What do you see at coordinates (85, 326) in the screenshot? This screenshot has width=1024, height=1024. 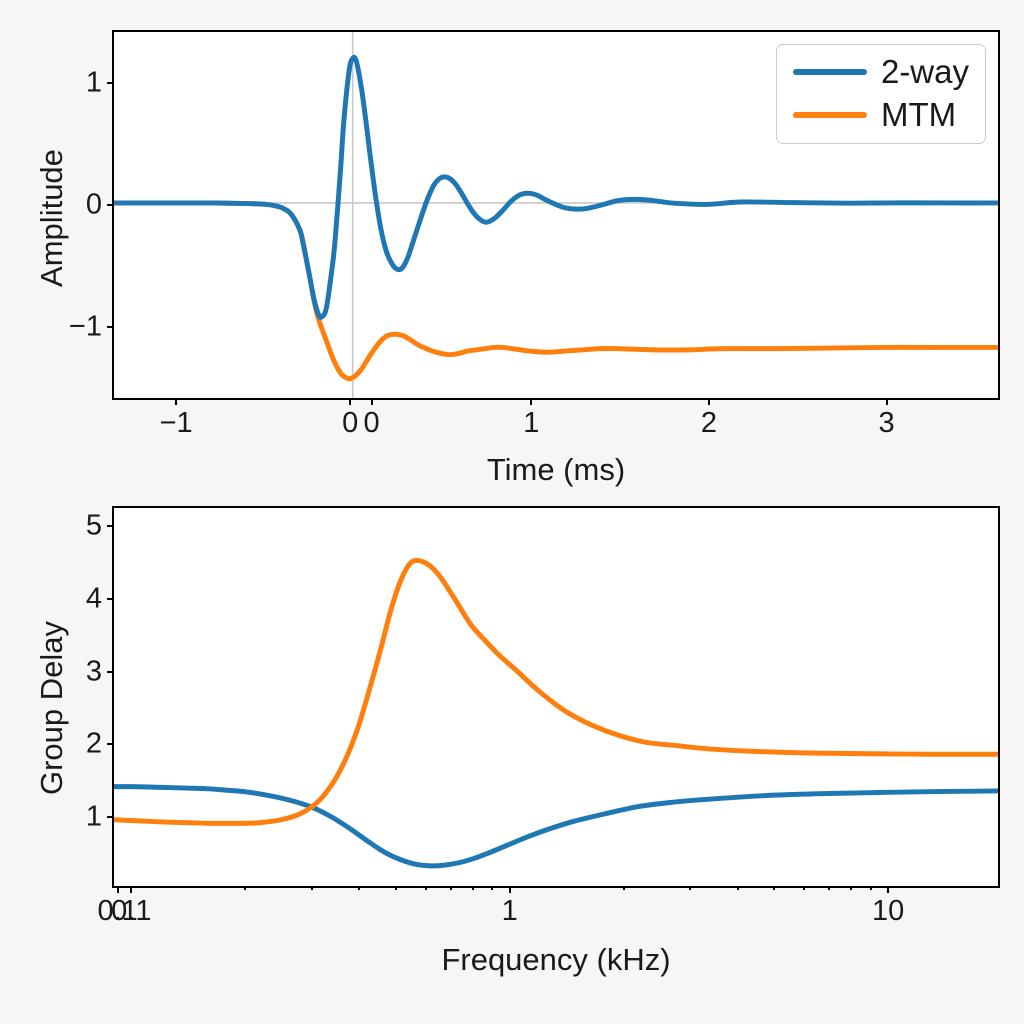 I see `y-tick-label: −1` at bounding box center [85, 326].